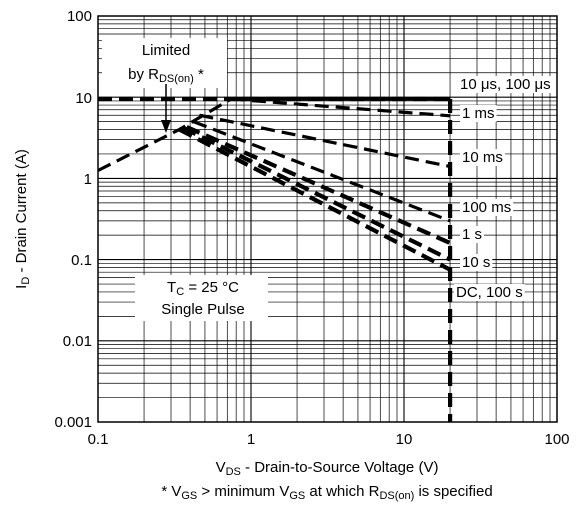 The height and width of the screenshot is (518, 587). I want to click on conditions-annotation-bg, so click(201, 298).